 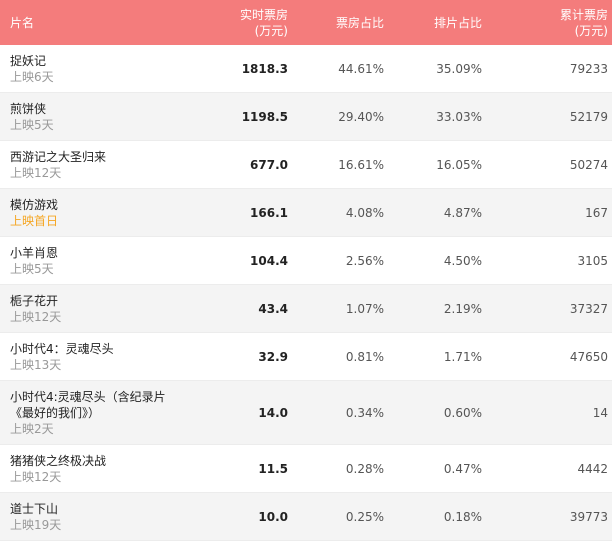 I want to click on table-row: 道士下山 上映19天 10.0 0.25% 0.18% 39773, so click(x=306, y=517).